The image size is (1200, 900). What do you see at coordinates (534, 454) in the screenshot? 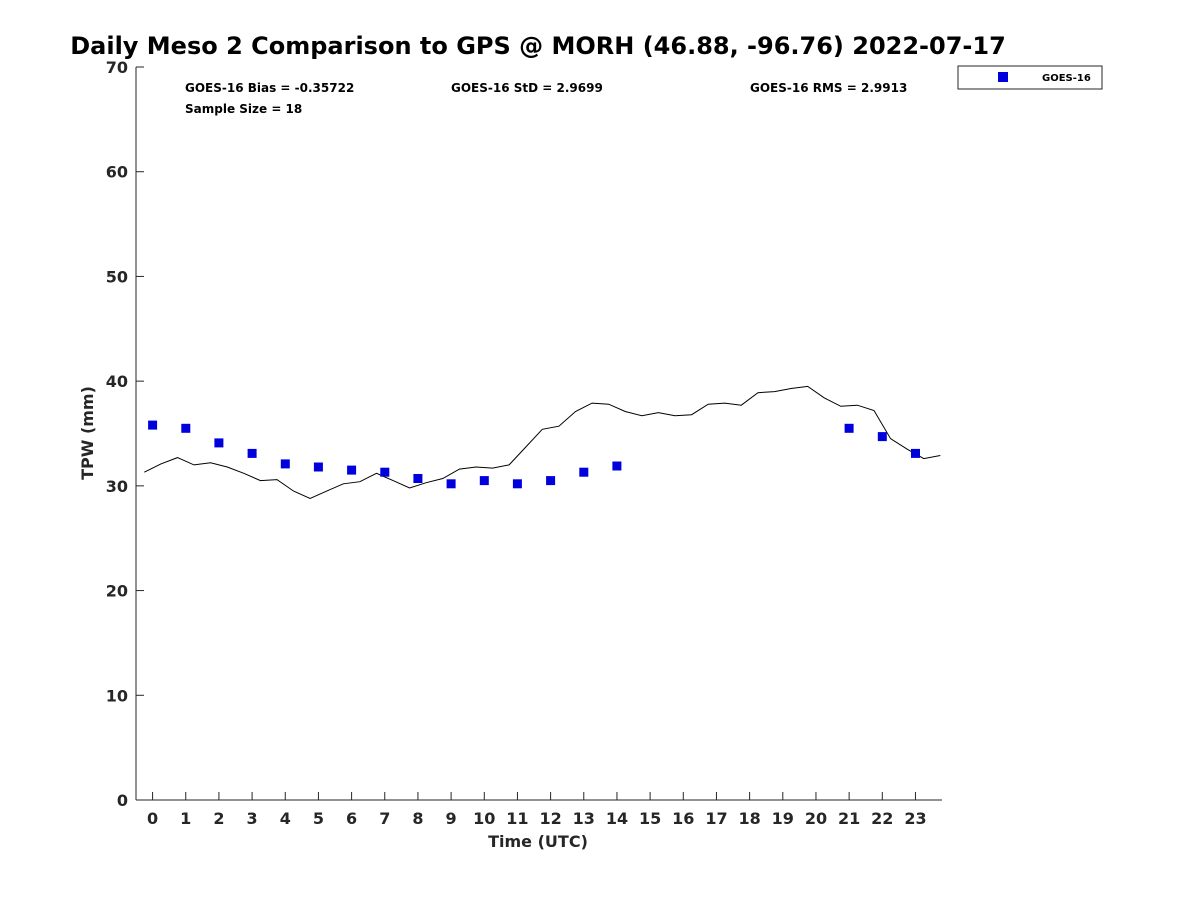
I see `series-points` at bounding box center [534, 454].